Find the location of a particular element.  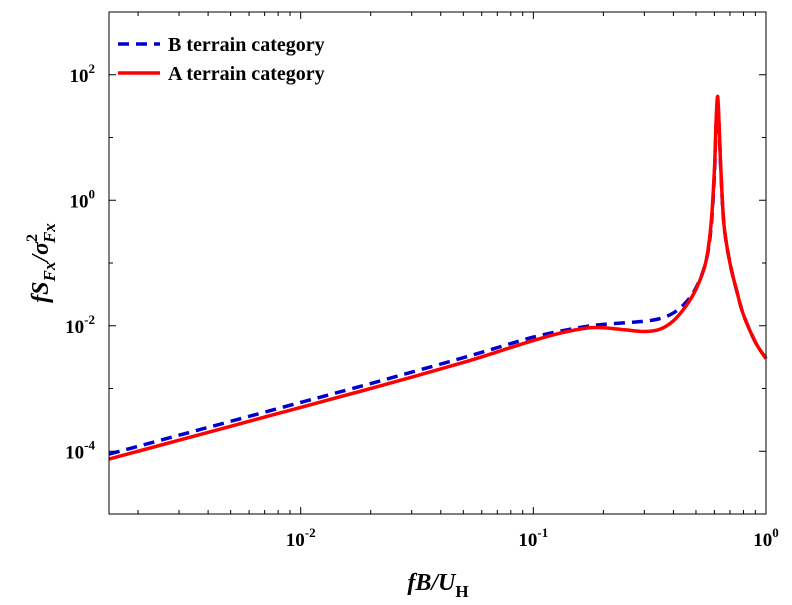

y-tick-label: 10² is located at coordinates (83, 74).